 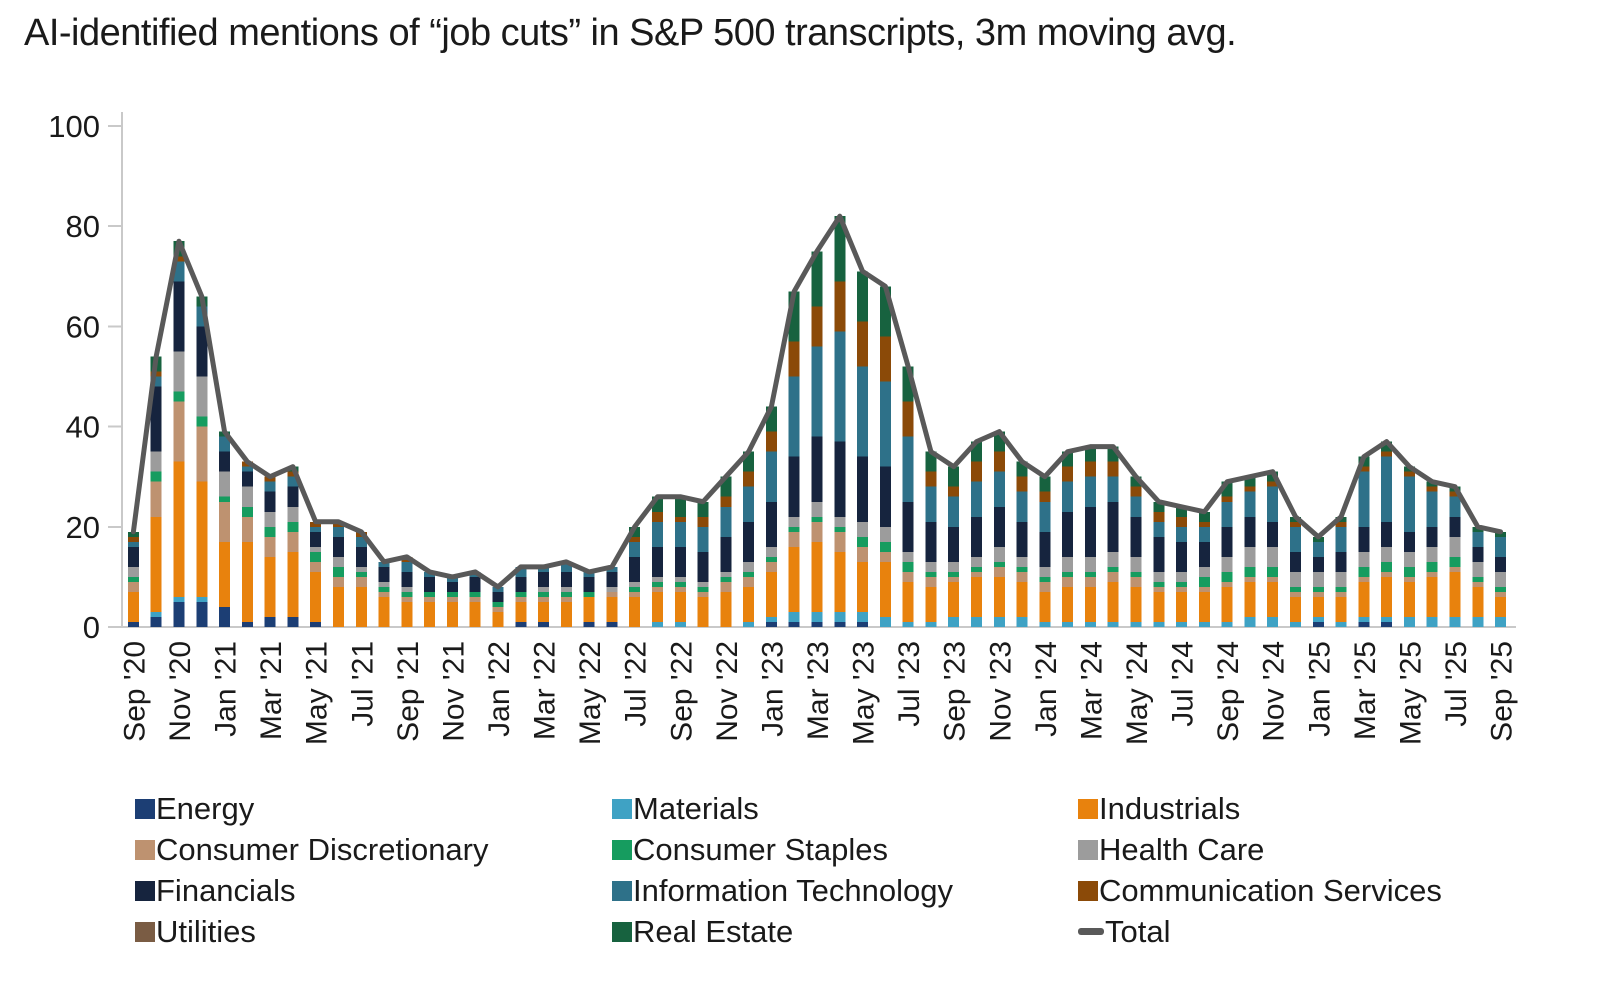 What do you see at coordinates (83, 326) in the screenshot?
I see `y-tick-label: 60` at bounding box center [83, 326].